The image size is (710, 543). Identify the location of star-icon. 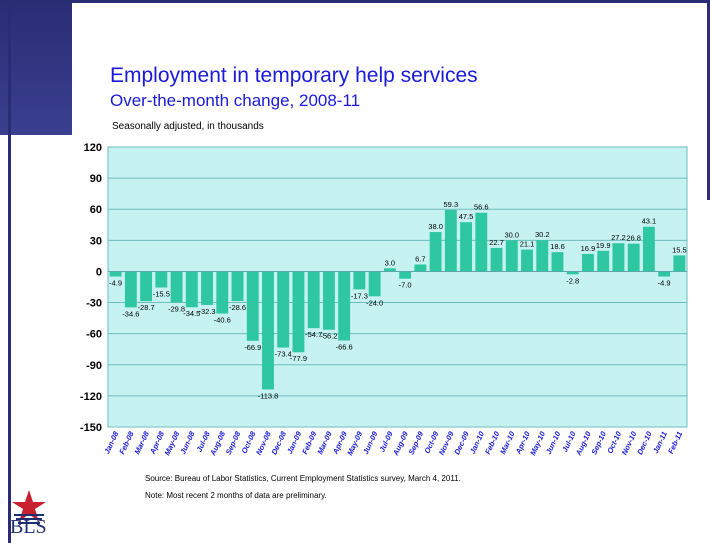
(29, 507).